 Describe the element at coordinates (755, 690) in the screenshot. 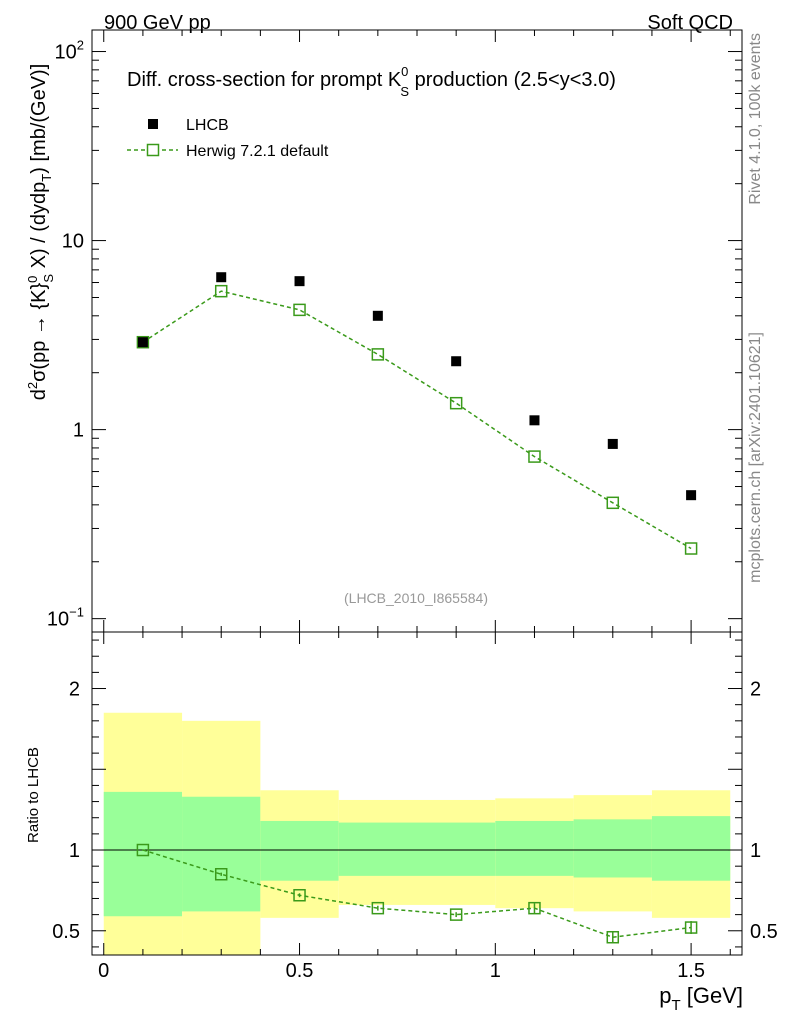

I see `ratio-y-tick-label-right-2: 2` at that location.